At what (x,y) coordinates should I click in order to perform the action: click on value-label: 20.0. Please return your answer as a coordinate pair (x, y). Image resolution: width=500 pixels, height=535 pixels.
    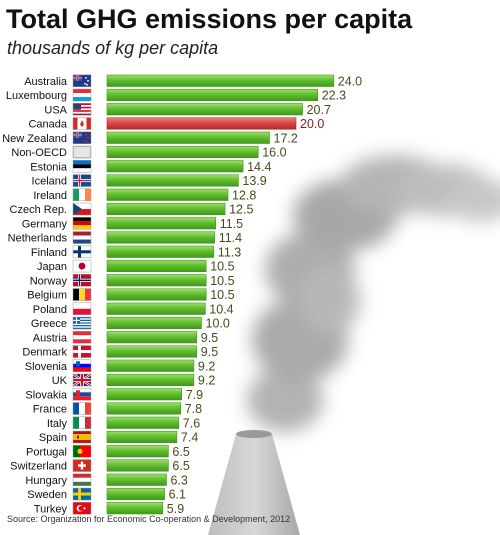
    Looking at the image, I should click on (312, 124).